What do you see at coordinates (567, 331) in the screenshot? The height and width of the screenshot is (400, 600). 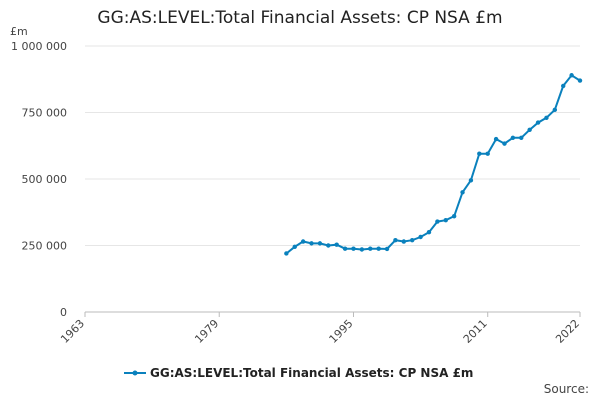 I see `x-tick-label: 2022` at bounding box center [567, 331].